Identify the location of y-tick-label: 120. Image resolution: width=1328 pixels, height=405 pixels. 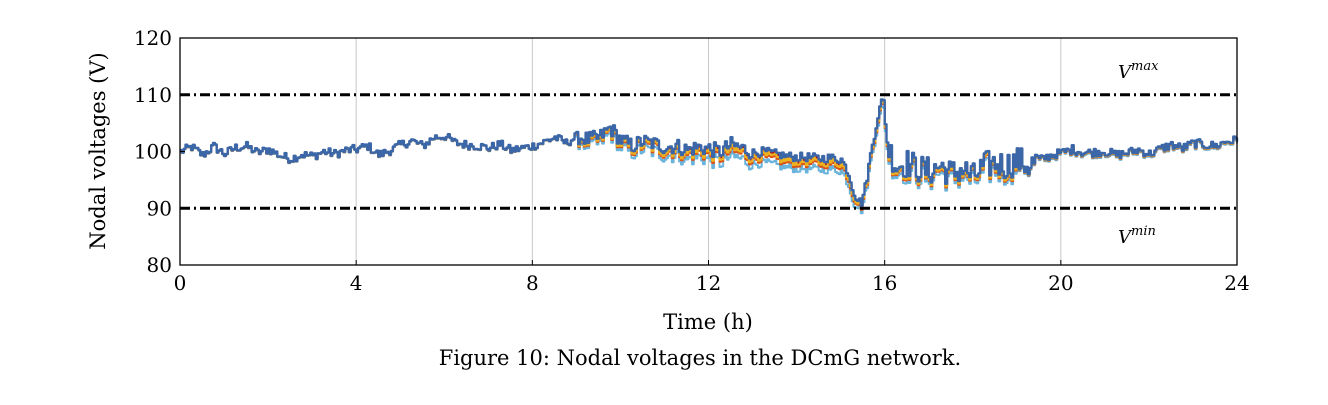
(153, 38).